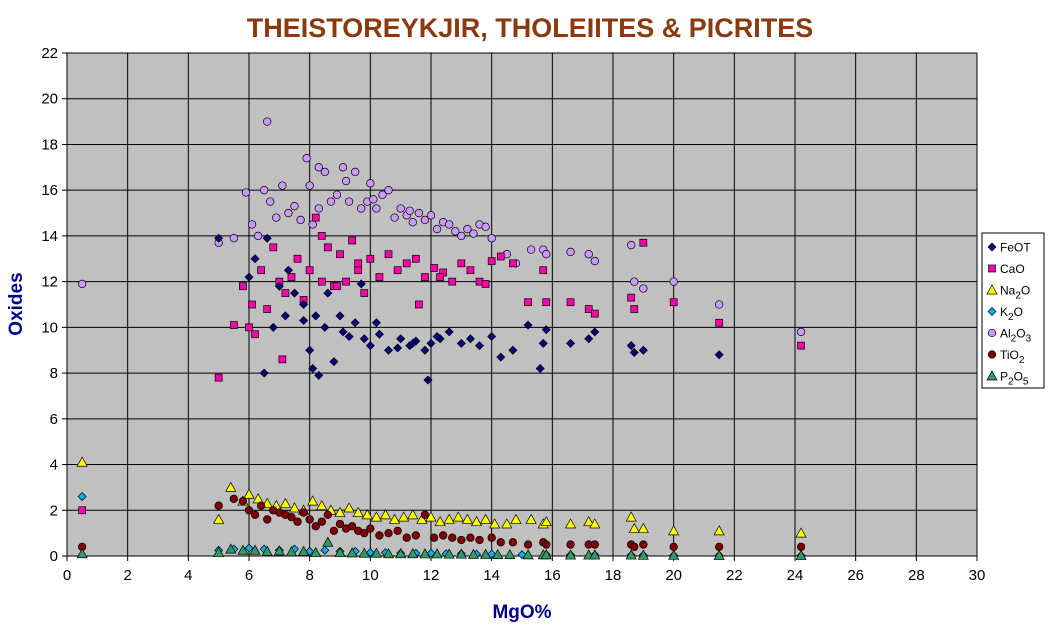  What do you see at coordinates (49, 327) in the screenshot?
I see `y-tick-label: 10` at bounding box center [49, 327].